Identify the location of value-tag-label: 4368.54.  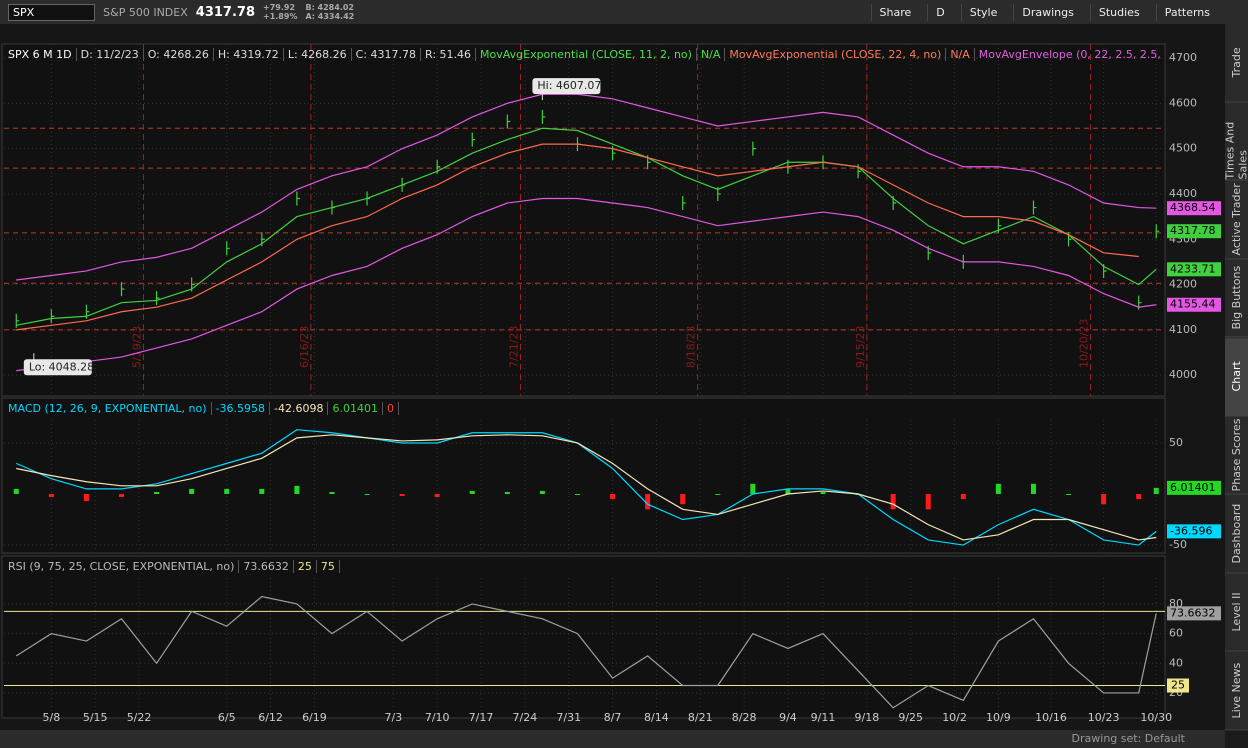
(1193, 207).